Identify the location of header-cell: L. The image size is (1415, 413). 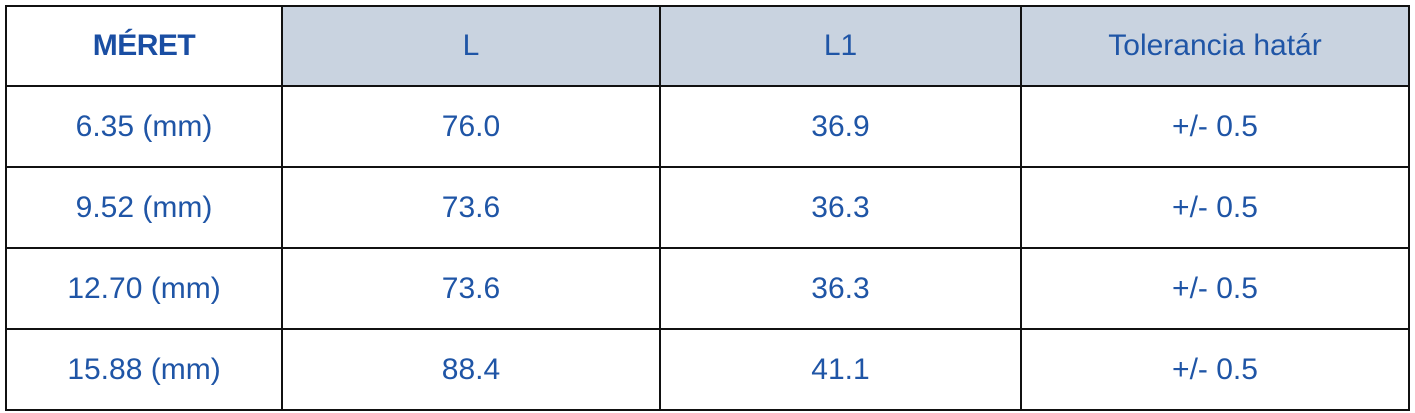
(471, 46).